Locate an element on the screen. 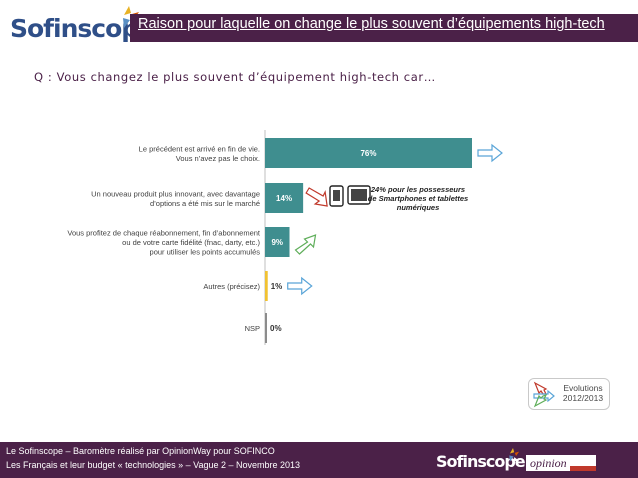 The height and width of the screenshot is (478, 638). value-label-0: 76% is located at coordinates (368, 153).